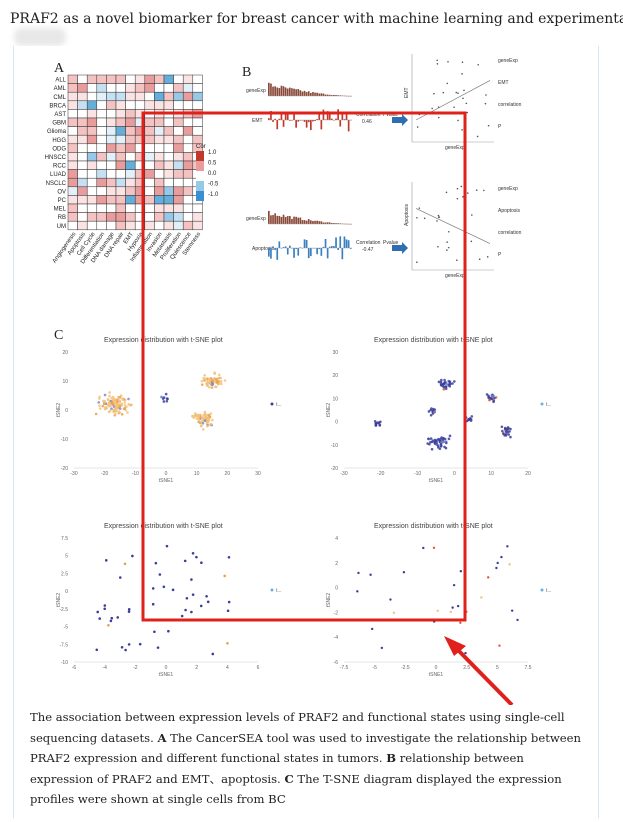  Describe the element at coordinates (436, 675) in the screenshot. I see `tsne-xlabel: tSNE1` at that location.